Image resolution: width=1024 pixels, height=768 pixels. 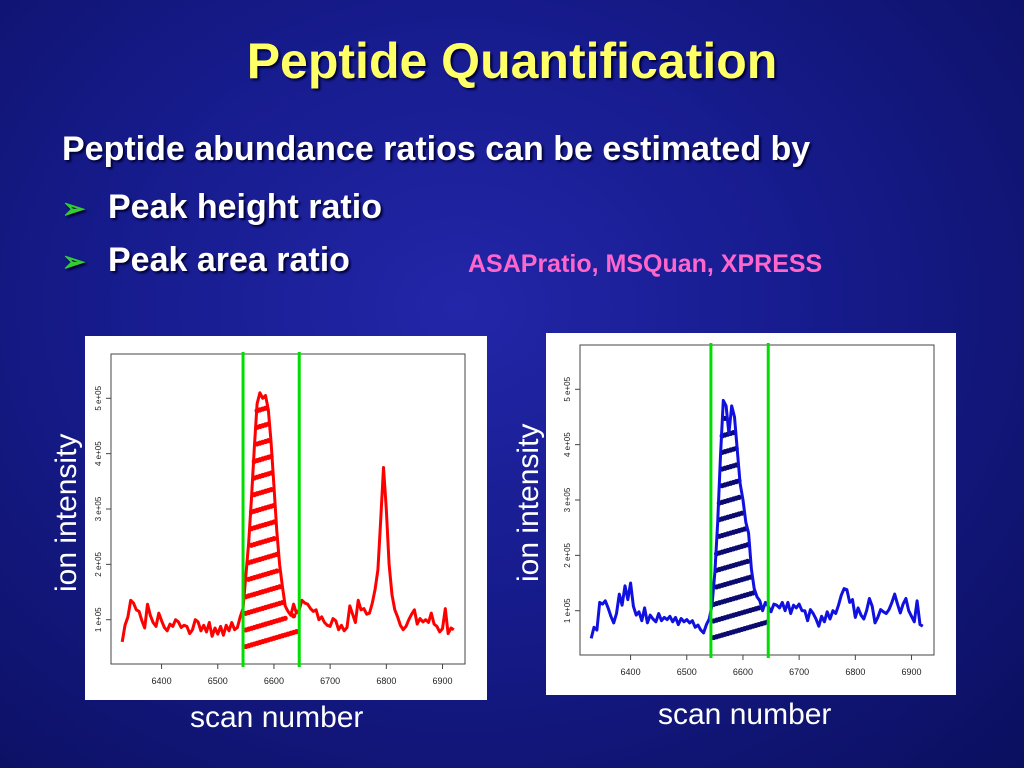 I want to click on bullet-peak-area: ➢ Peak area ratio, so click(x=206, y=260).